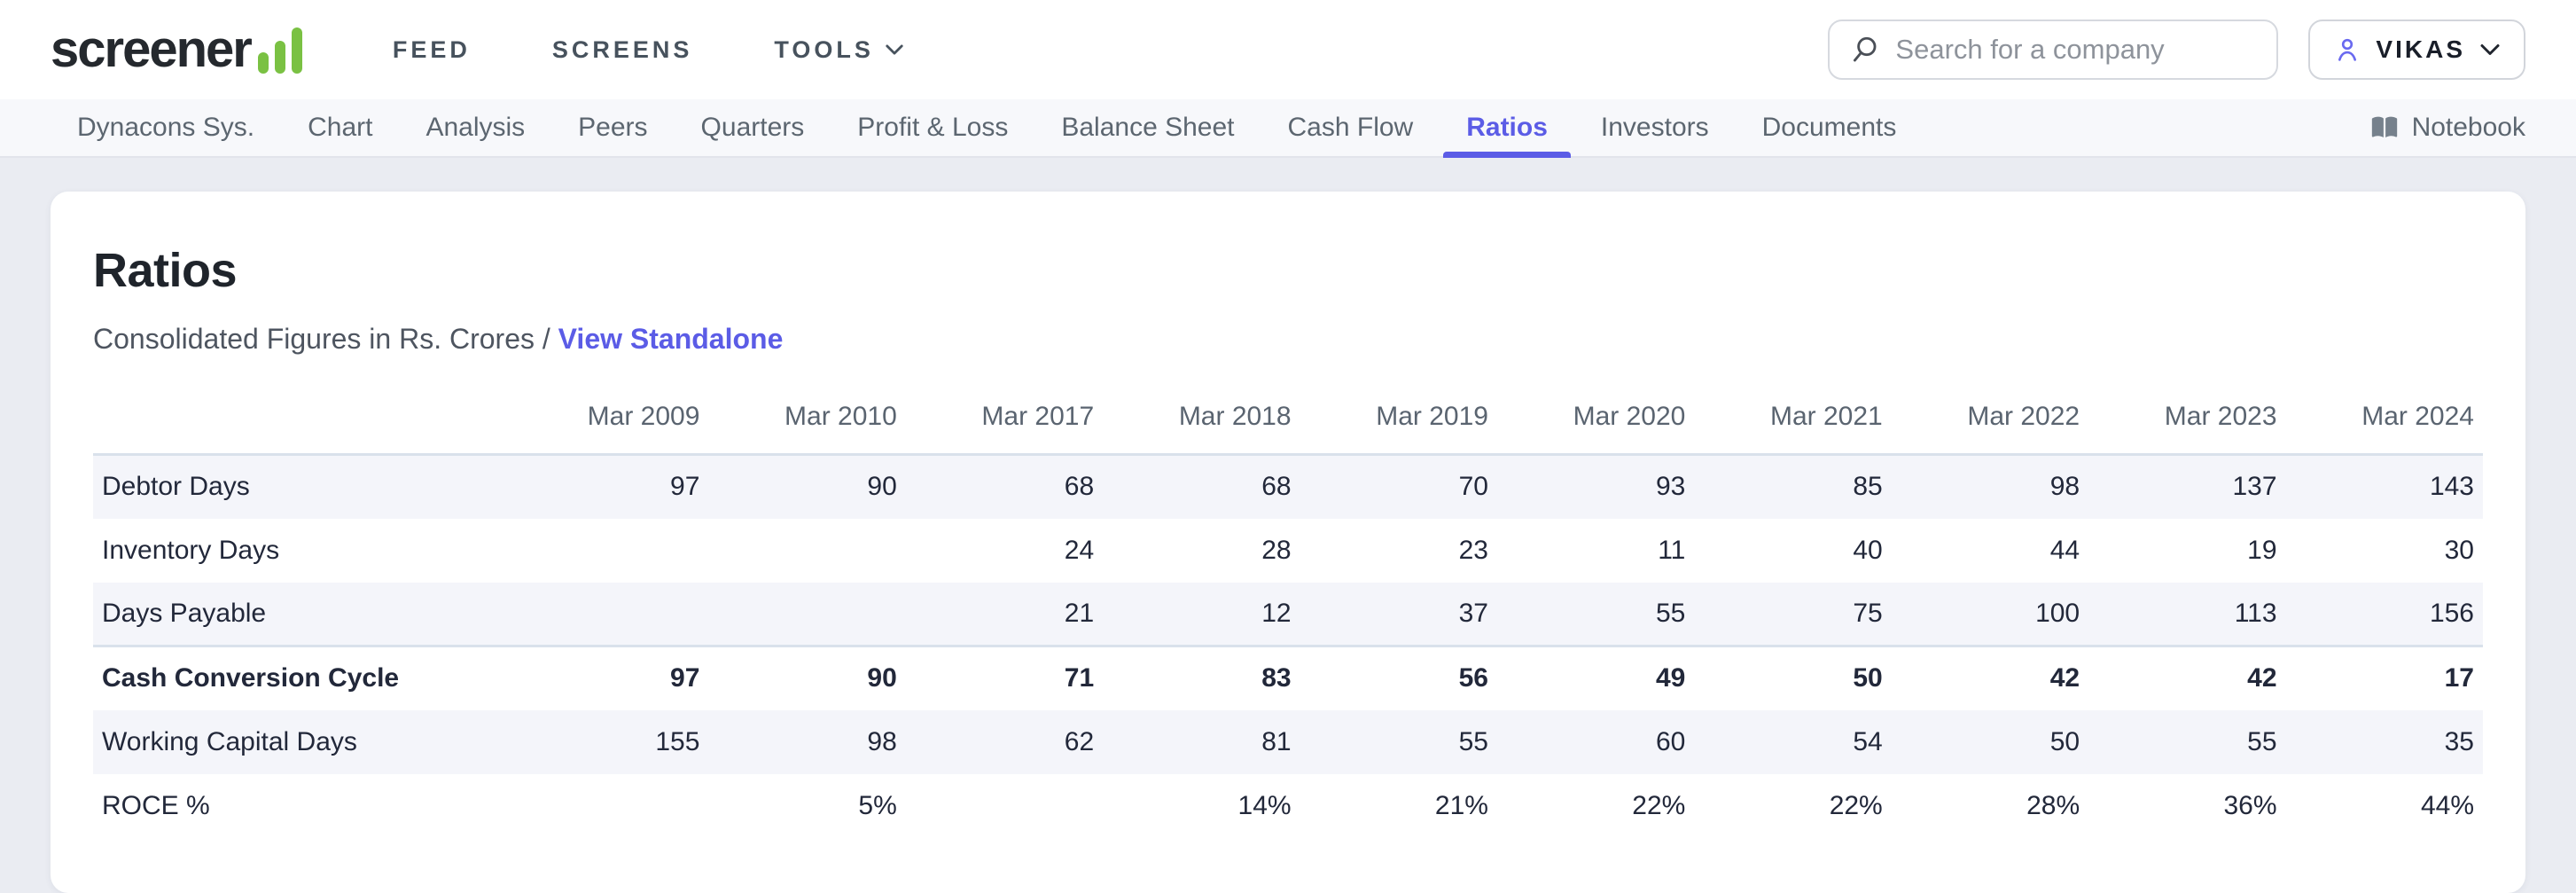  I want to click on row-value: 113, so click(2255, 613).